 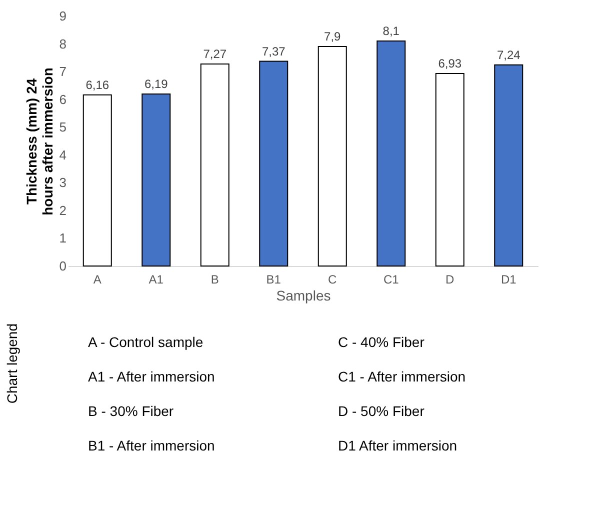 I want to click on text: Chart legend, so click(x=12, y=363).